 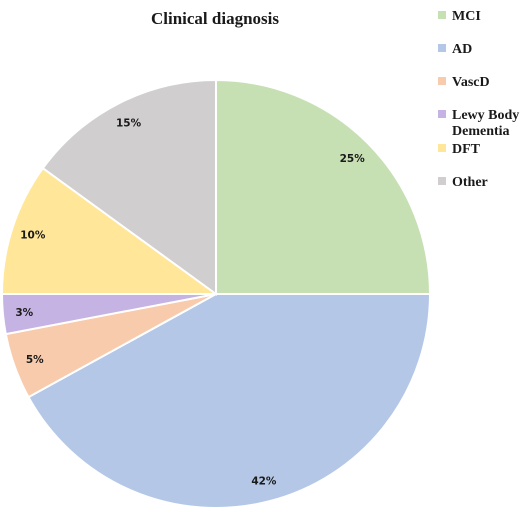 What do you see at coordinates (466, 16) in the screenshot?
I see `legend-label-mci: MCI` at bounding box center [466, 16].